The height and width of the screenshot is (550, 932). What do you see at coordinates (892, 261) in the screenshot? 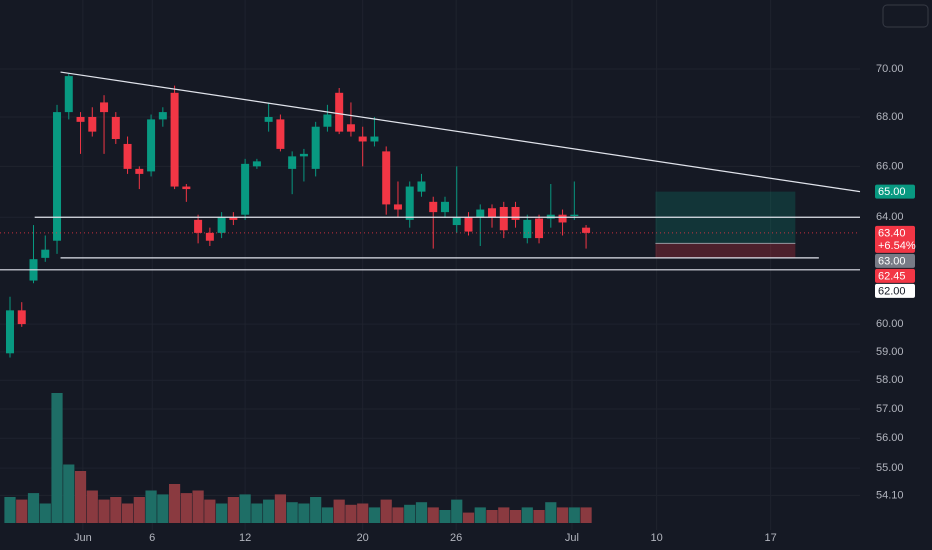
I see `price-label: 63.00` at bounding box center [892, 261].